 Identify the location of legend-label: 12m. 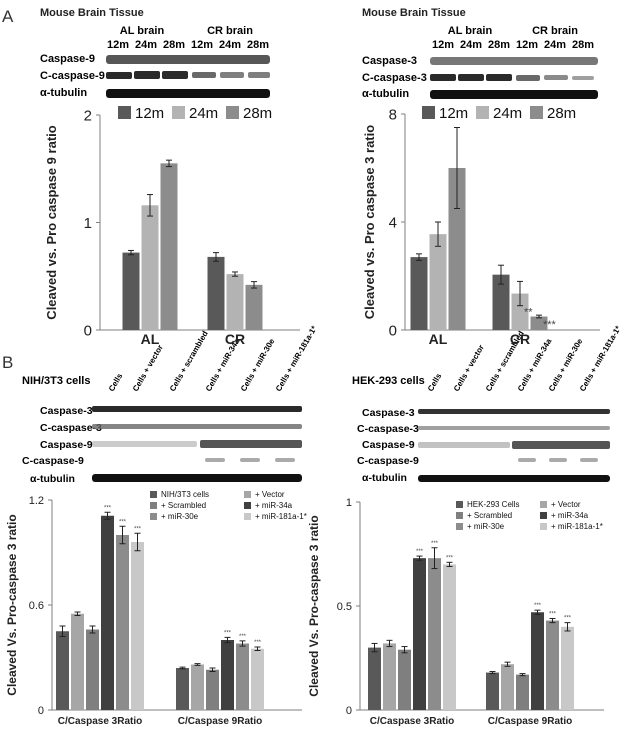
(453, 113).